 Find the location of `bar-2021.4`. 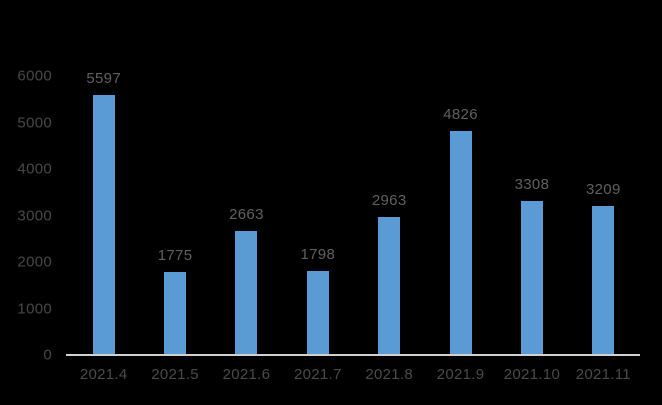

bar-2021.4 is located at coordinates (103, 224).